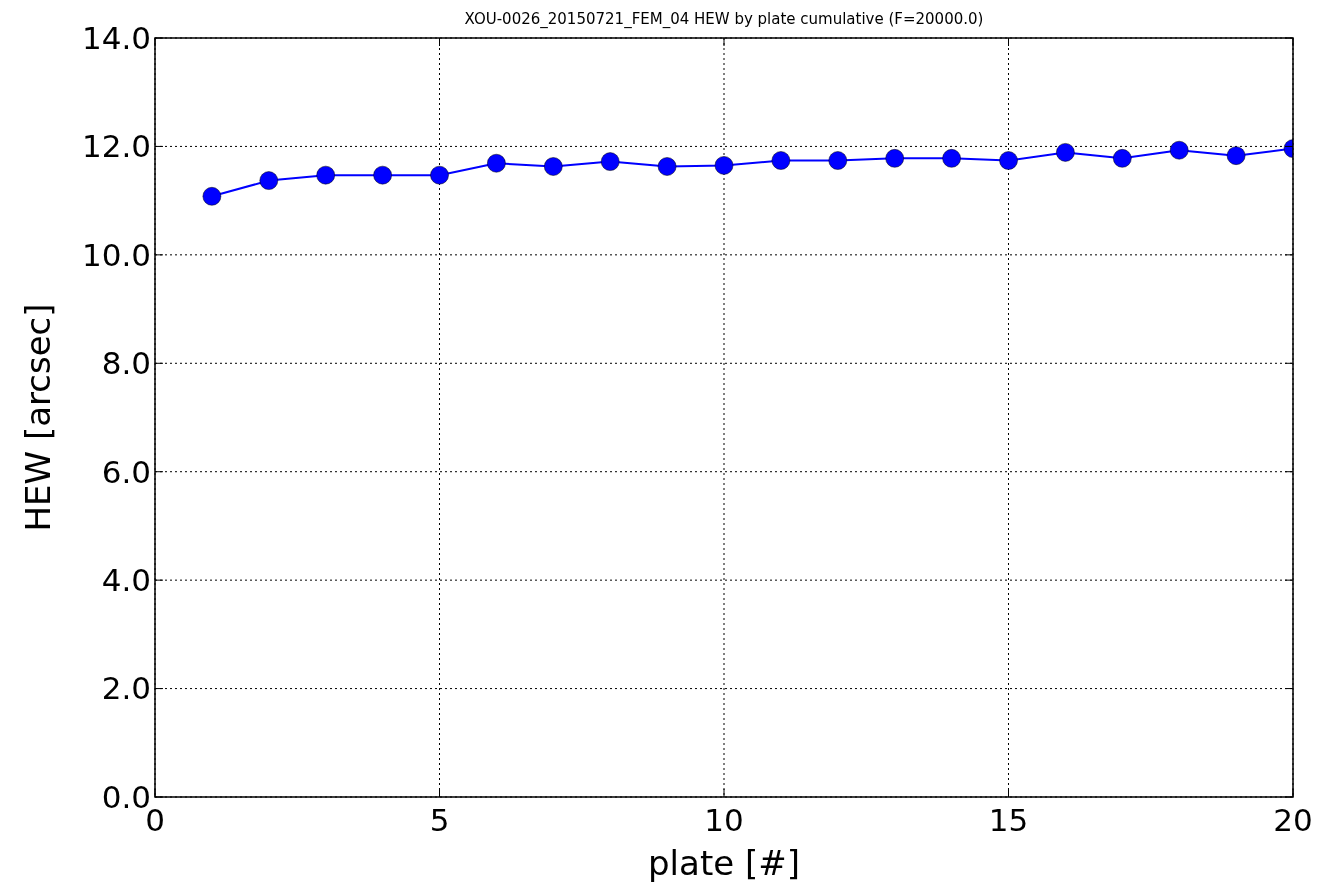 The image size is (1325, 892). I want to click on y-tick-label: 8.0, so click(126, 363).